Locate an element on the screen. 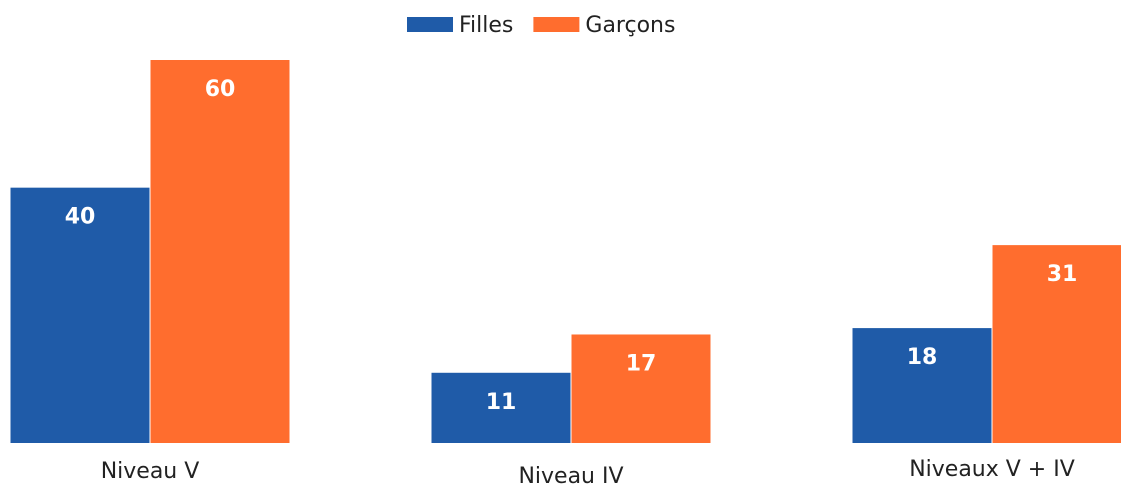 This screenshot has height=490, width=1121. data-label: 17 is located at coordinates (641, 363).